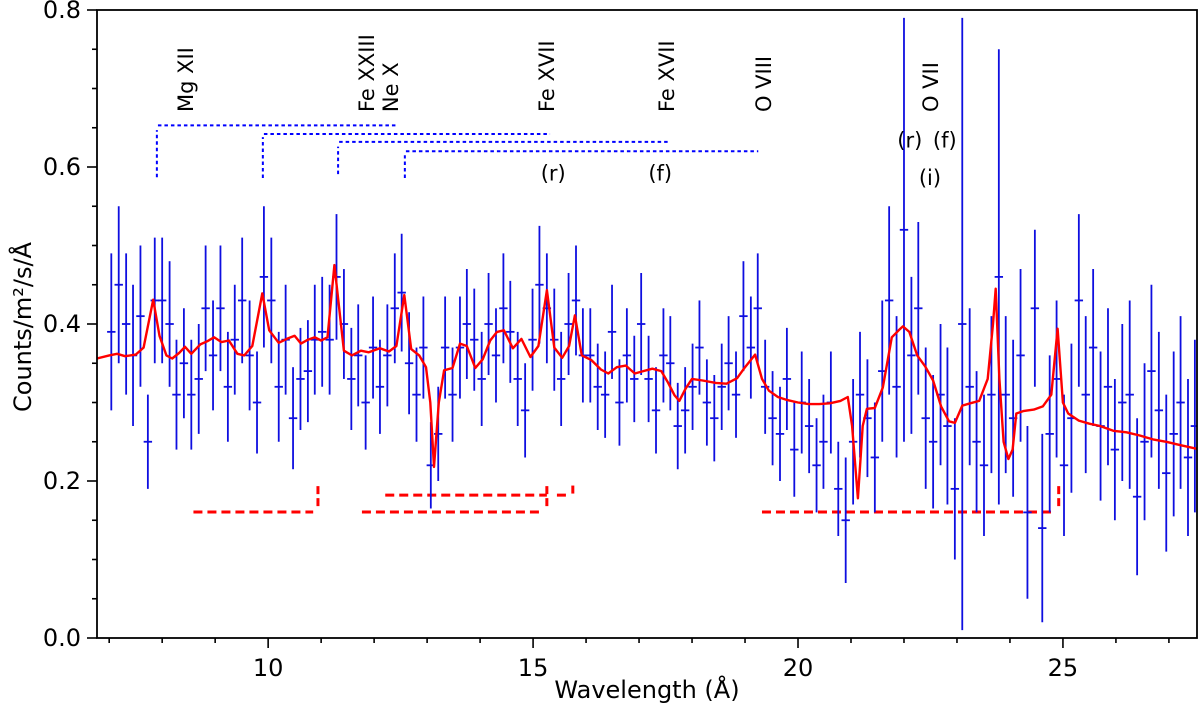 The width and height of the screenshot is (1200, 720). Describe the element at coordinates (1063, 668) in the screenshot. I see `x-tick-label: 25` at that location.